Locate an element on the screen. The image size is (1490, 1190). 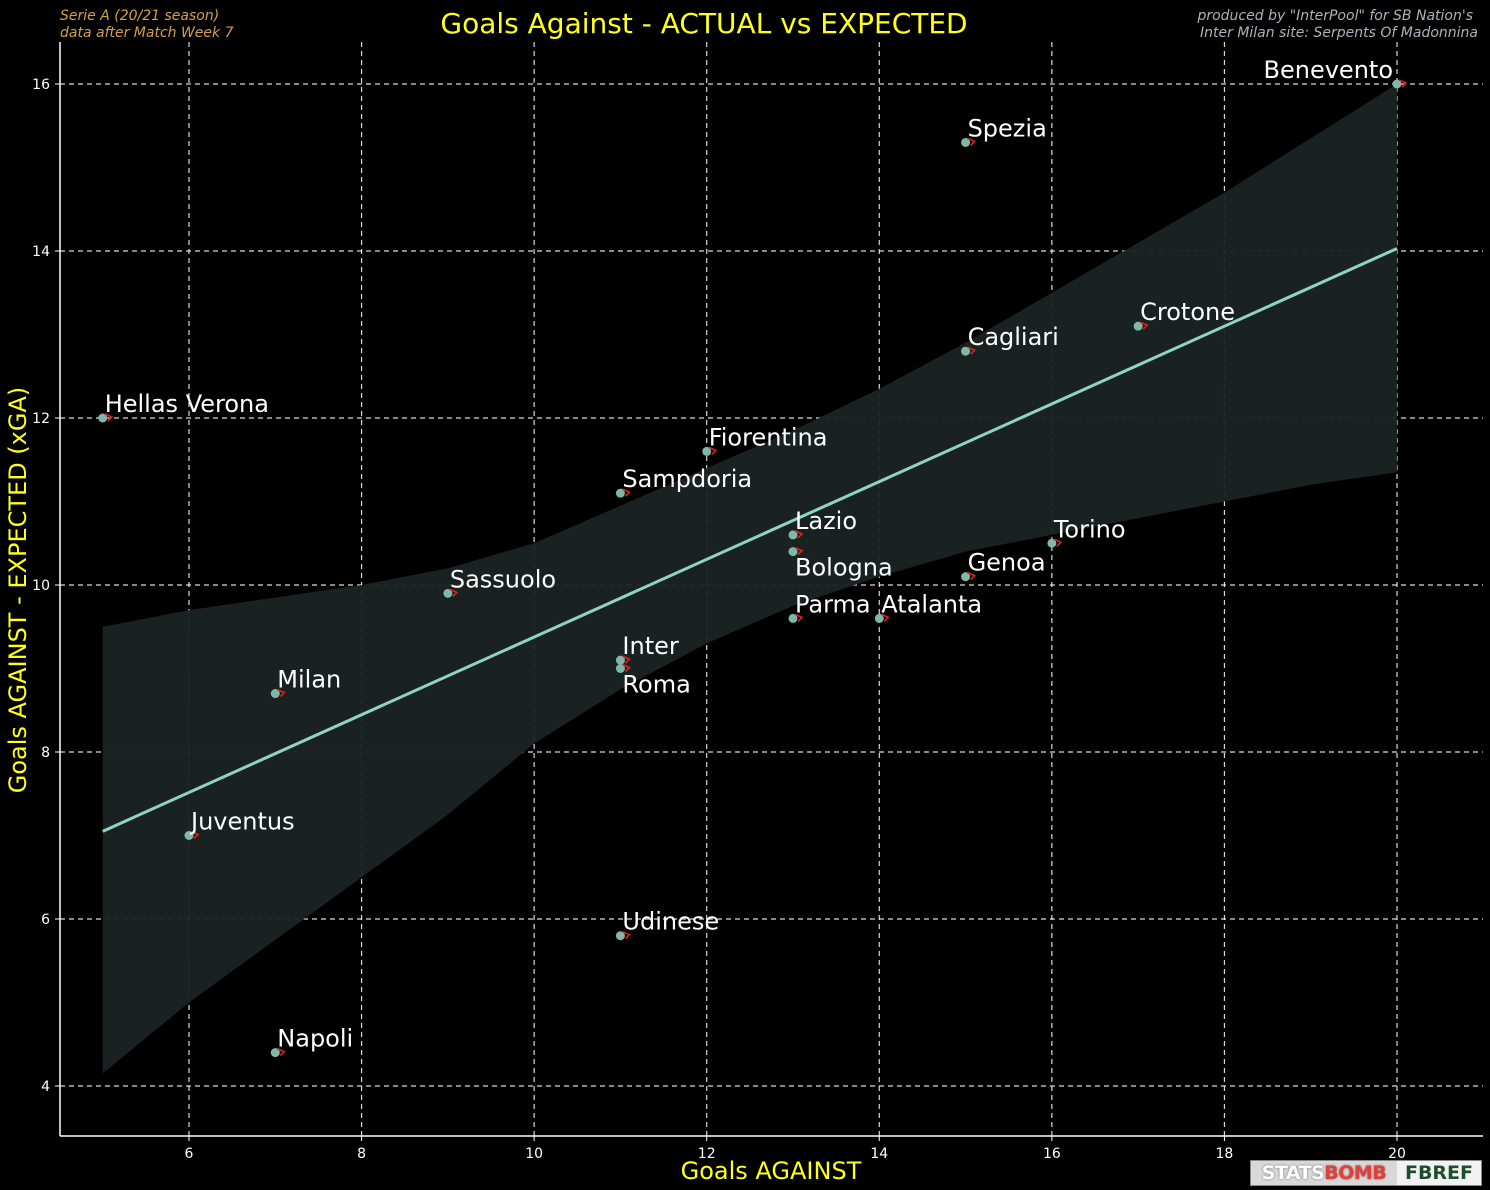
x-axis-label: Goals AGAINST is located at coordinates (771, 1171).